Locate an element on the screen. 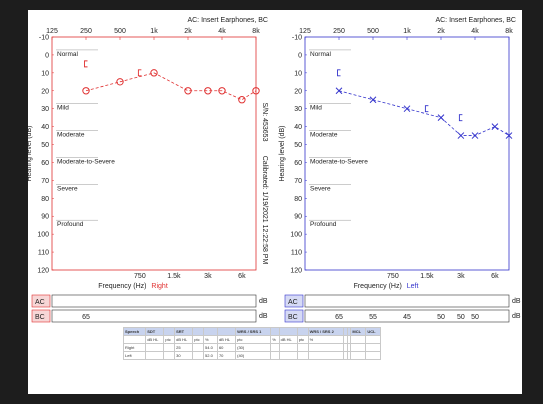 The image size is (543, 404). top-tick-label: 8k is located at coordinates (256, 31).